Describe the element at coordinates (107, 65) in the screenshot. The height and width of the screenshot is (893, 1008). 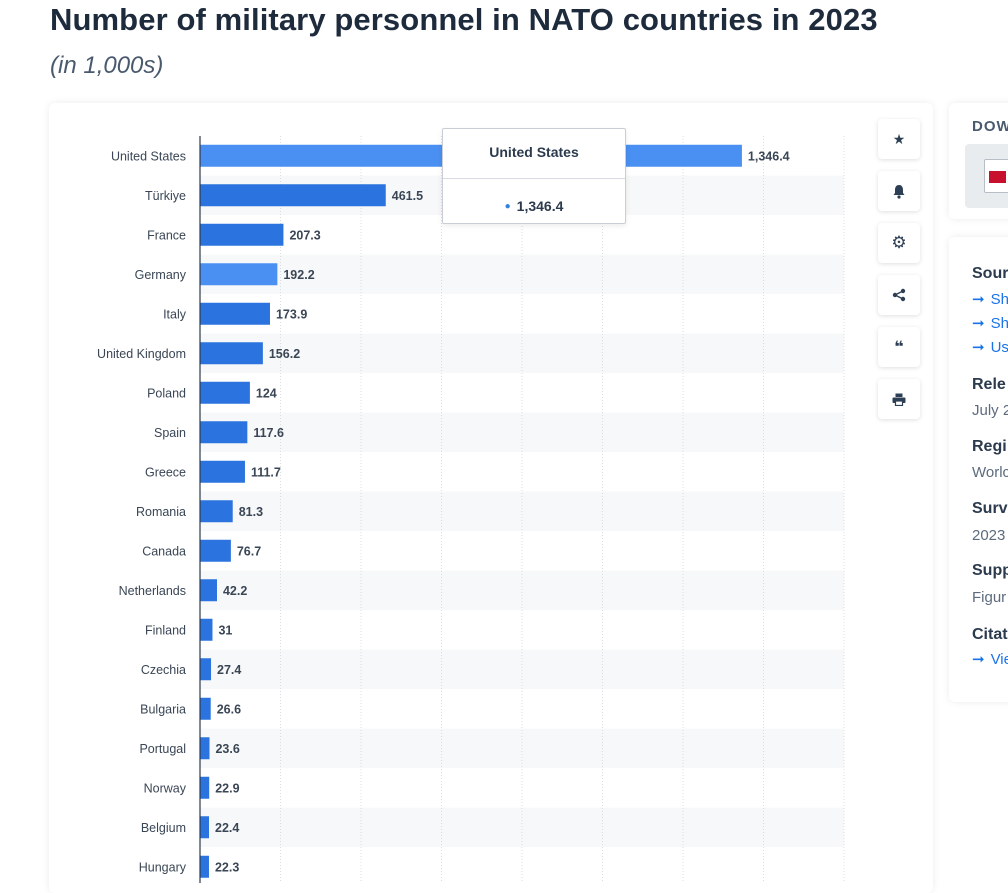
I see `page-subtitle: (in 1,000s)` at that location.